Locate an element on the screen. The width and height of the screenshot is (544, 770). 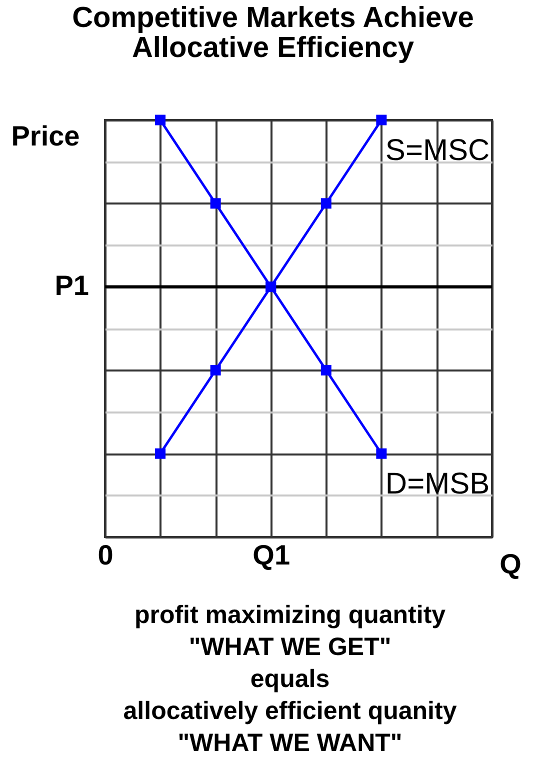
chart-title: Competitive Markets Achieve Allocative Efficiency is located at coordinates (273, 33).